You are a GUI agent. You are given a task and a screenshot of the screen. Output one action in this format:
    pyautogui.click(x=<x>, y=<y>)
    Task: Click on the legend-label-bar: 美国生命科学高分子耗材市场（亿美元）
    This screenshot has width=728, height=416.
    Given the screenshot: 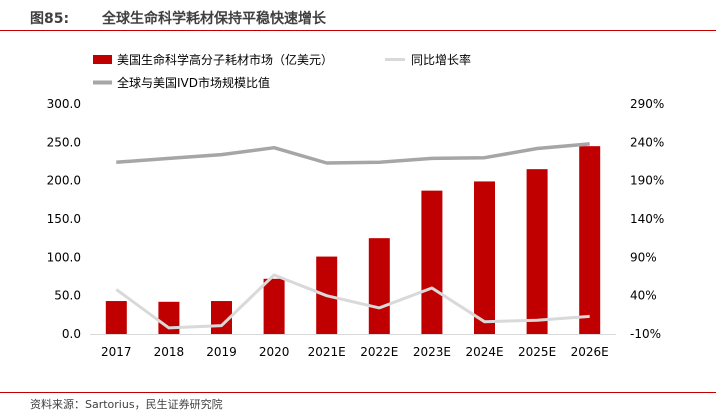 What is the action you would take?
    pyautogui.click(x=225, y=59)
    